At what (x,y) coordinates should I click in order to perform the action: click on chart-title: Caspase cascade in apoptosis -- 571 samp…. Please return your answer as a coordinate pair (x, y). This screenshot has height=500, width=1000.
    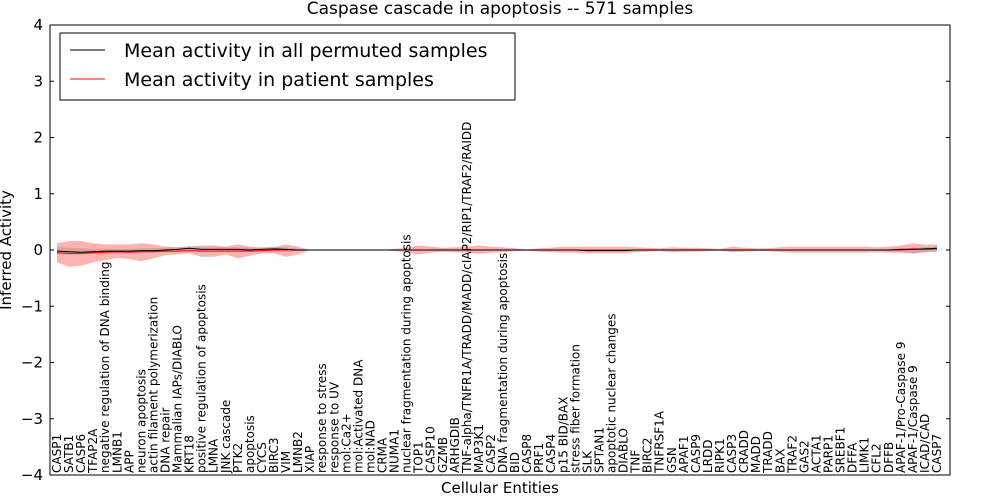
    Looking at the image, I should click on (500, 9).